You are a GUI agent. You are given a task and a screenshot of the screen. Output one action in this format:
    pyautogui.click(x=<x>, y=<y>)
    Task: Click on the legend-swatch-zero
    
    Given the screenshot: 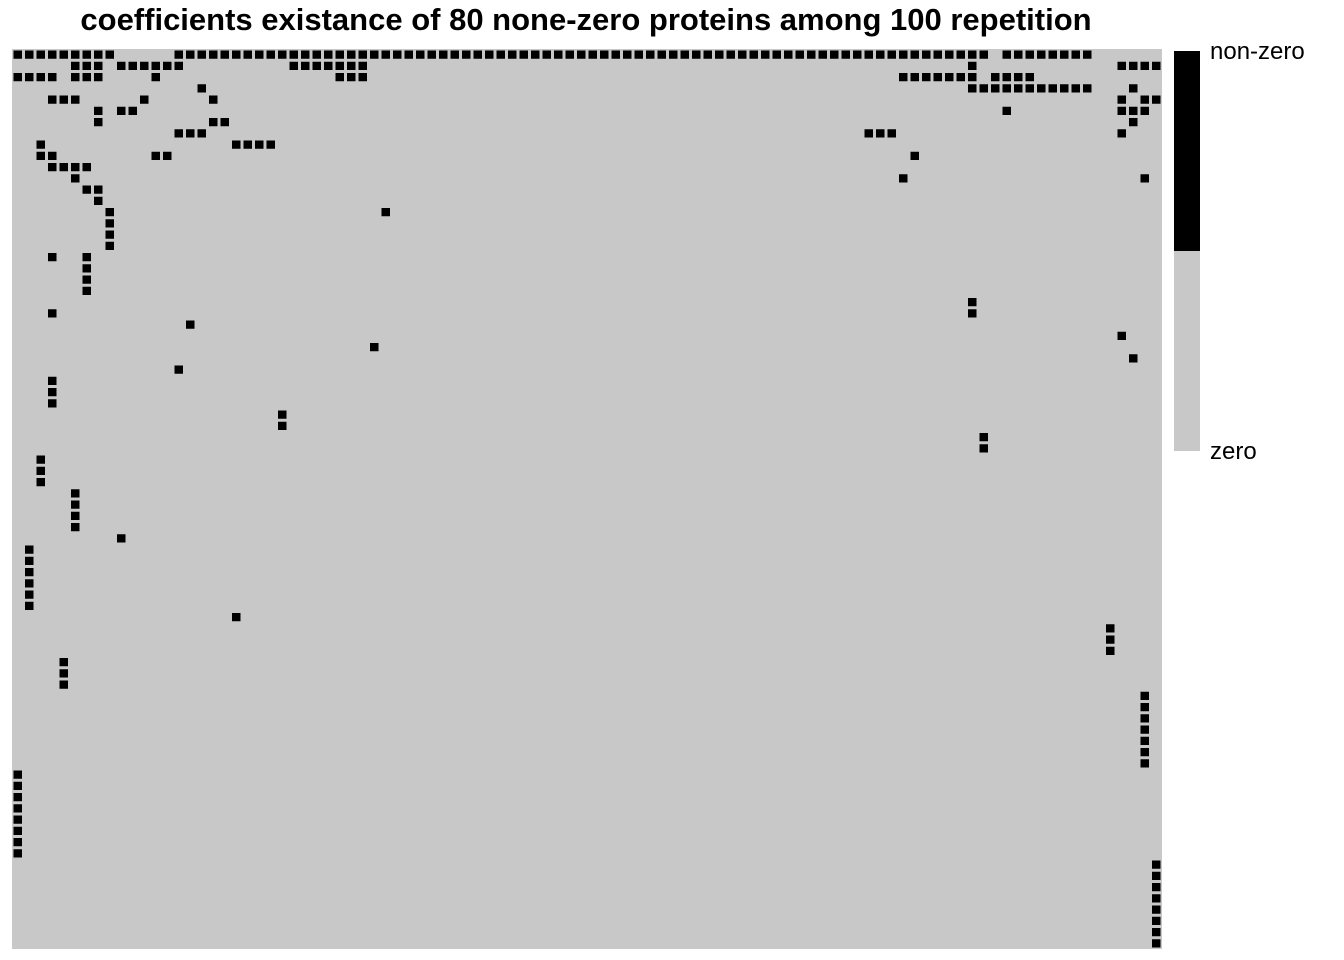 What is the action you would take?
    pyautogui.click(x=1187, y=351)
    